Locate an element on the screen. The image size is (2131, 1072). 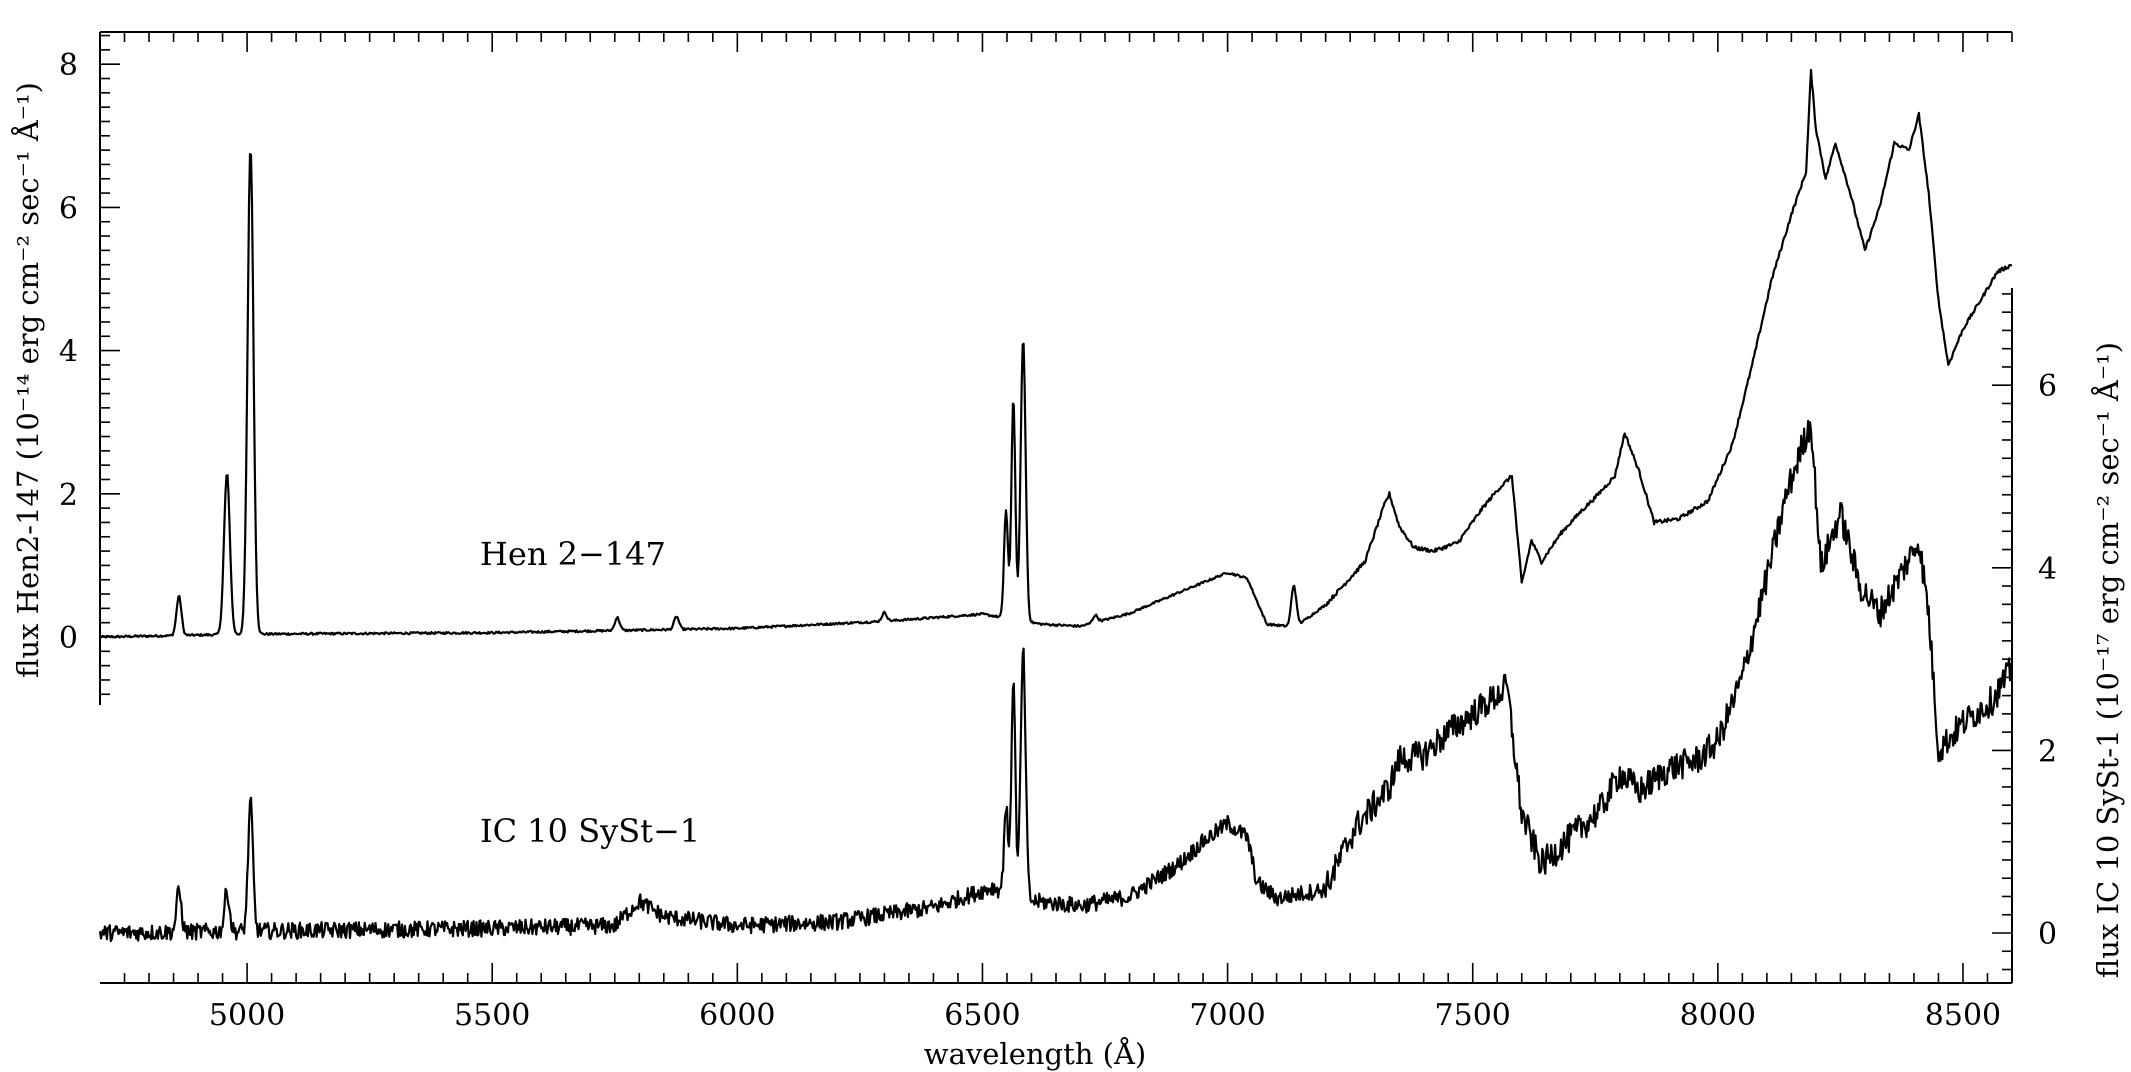
y-right-tick-label: 2 is located at coordinates (2047, 751).